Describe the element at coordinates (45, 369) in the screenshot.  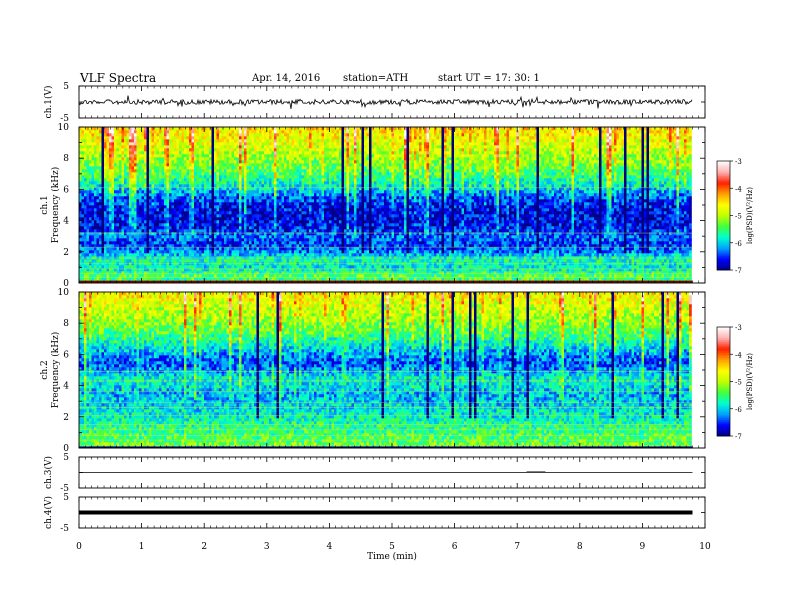
I see `channel-label: ch.2` at that location.